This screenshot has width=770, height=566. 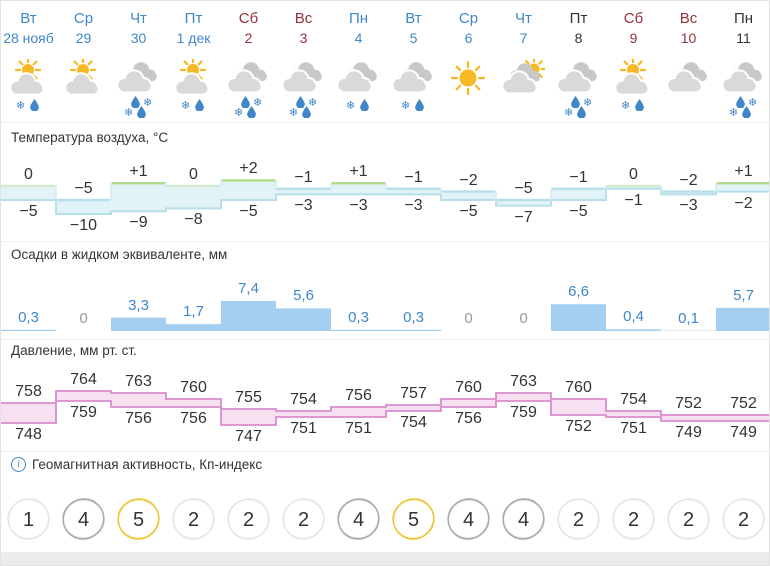 I want to click on precip-value: 1,7, so click(x=193, y=312).